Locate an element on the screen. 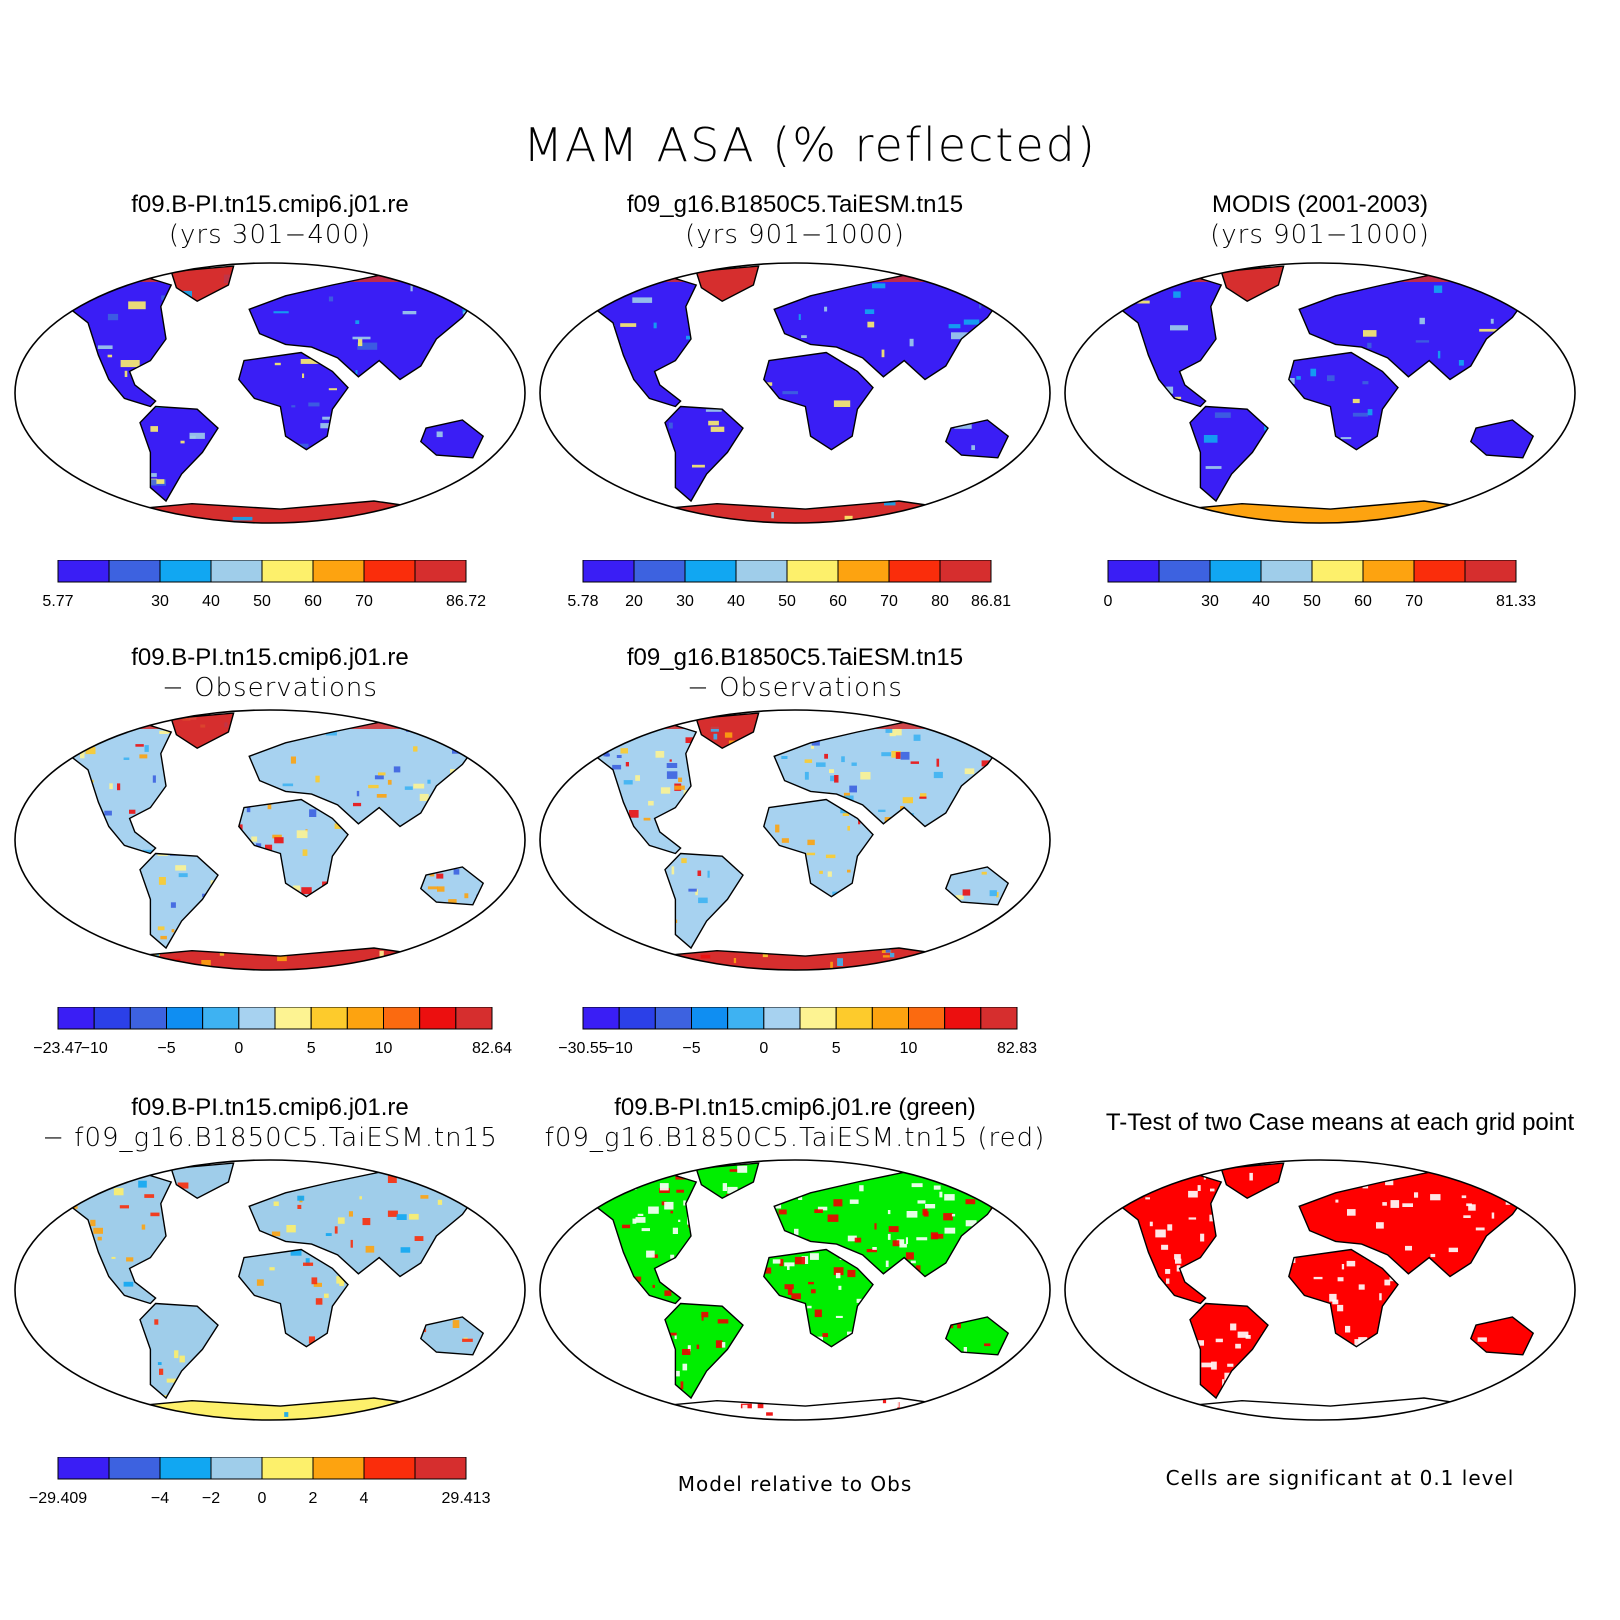 This screenshot has width=1620, height=1620. colorbar-tick-label: −4 is located at coordinates (160, 1498).